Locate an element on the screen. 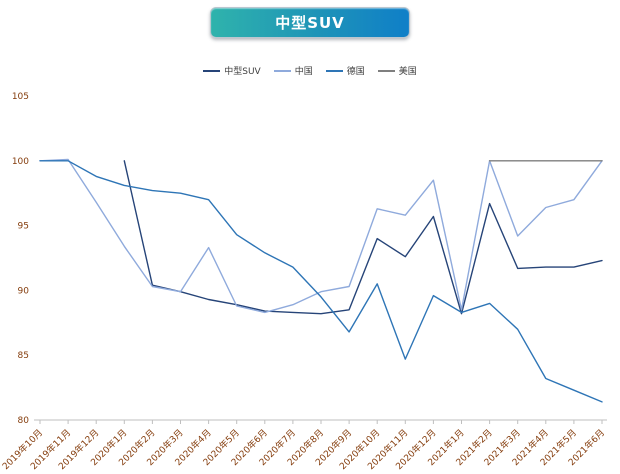 The width and height of the screenshot is (620, 474). y-axis-label: 95 is located at coordinates (23, 227).